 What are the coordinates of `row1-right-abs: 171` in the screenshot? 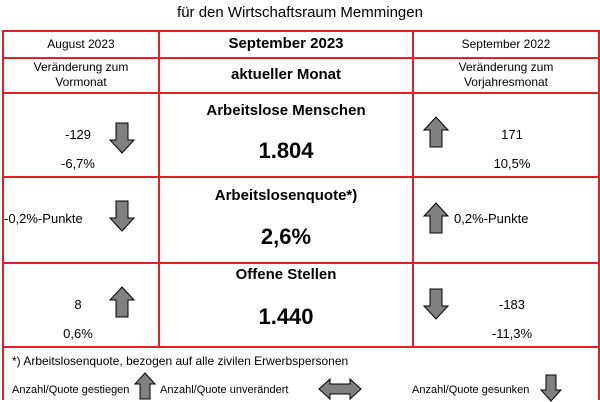 It's located at (512, 134).